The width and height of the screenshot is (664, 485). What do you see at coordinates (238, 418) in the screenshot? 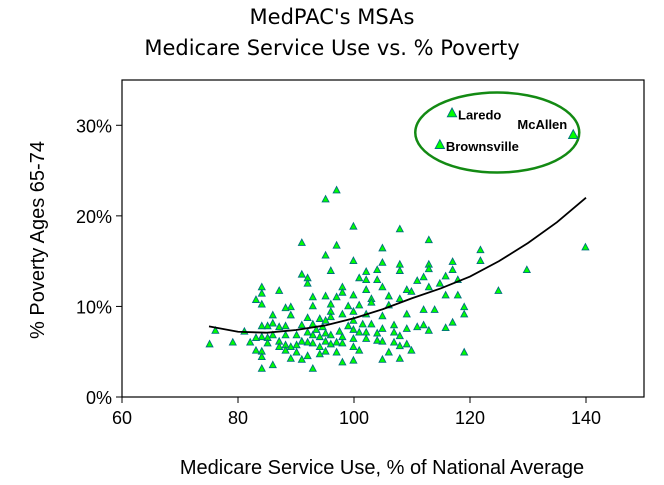
I see `x-tick-label: 80` at bounding box center [238, 418].